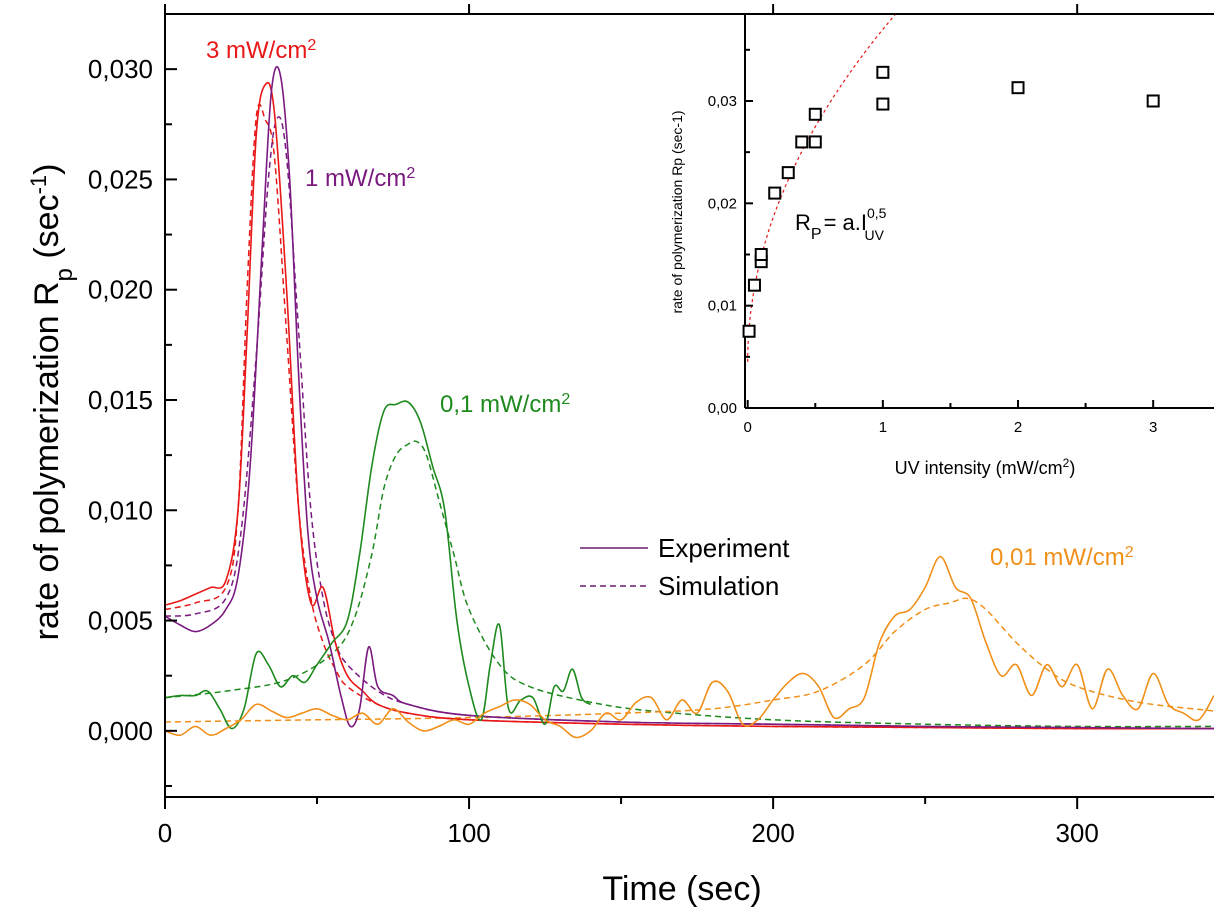 The width and height of the screenshot is (1214, 909). I want to click on y-axis-title-sub: p, so click(64, 274).